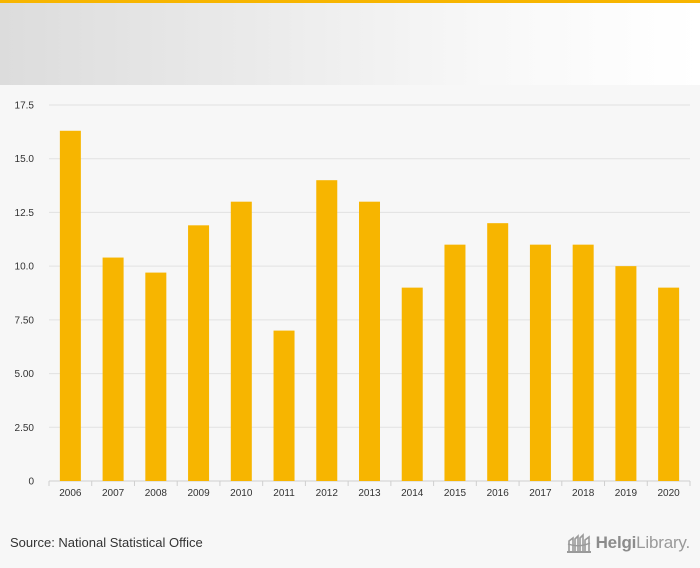 This screenshot has width=700, height=568. Describe the element at coordinates (25, 159) in the screenshot. I see `y-tick-label: 15.0` at that location.